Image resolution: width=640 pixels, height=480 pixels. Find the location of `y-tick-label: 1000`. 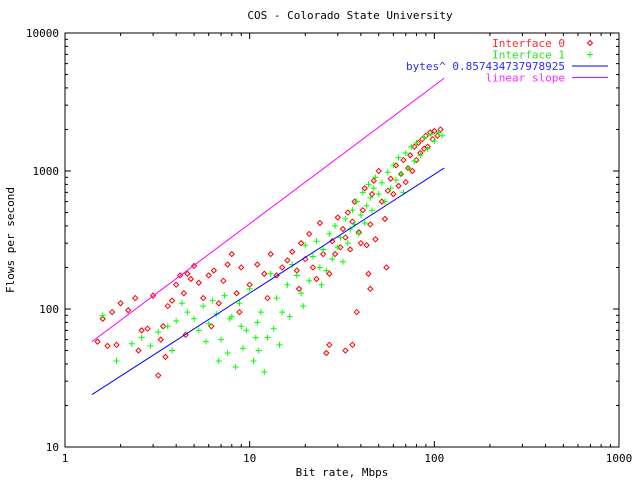

y-tick-label: 1000 is located at coordinates (46, 171).